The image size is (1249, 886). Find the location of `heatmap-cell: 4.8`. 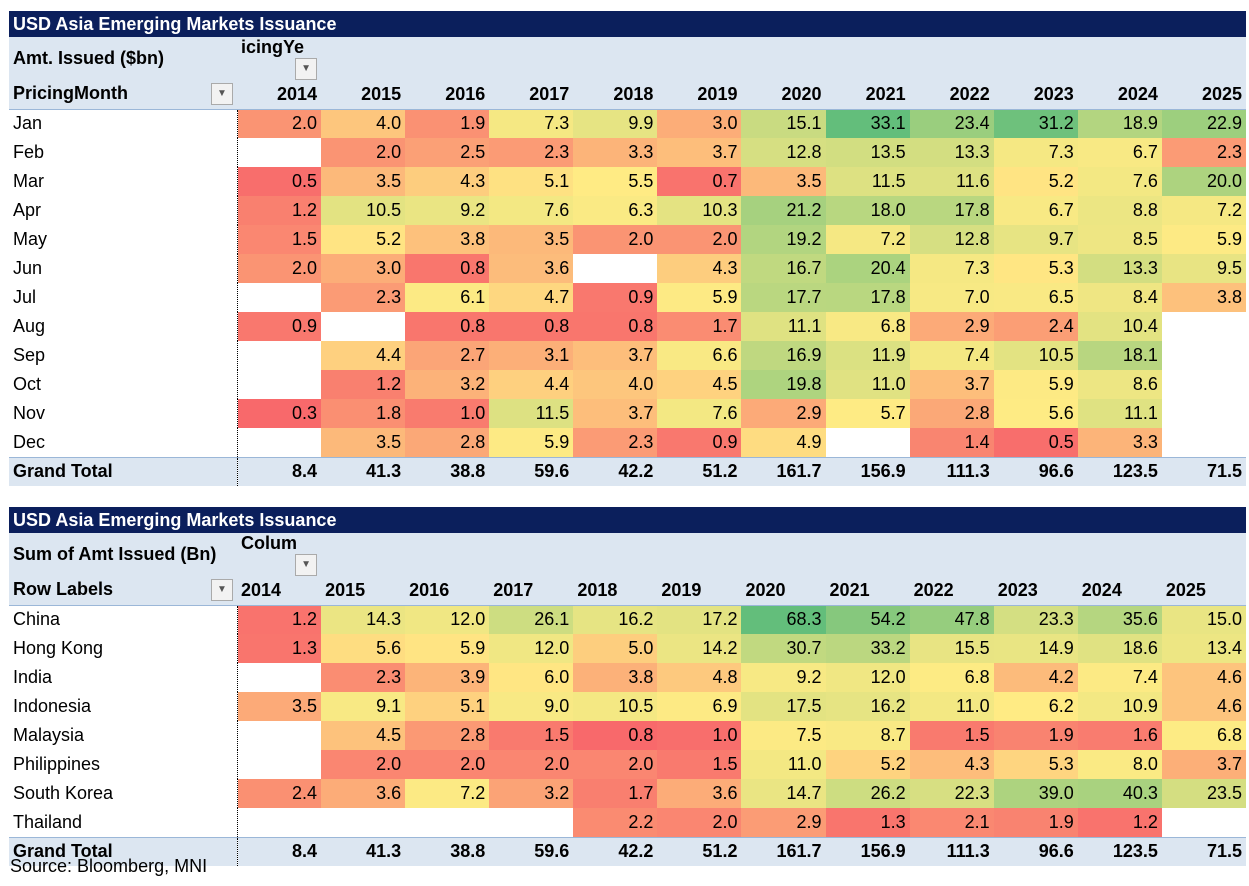

heatmap-cell: 4.8 is located at coordinates (699, 677).